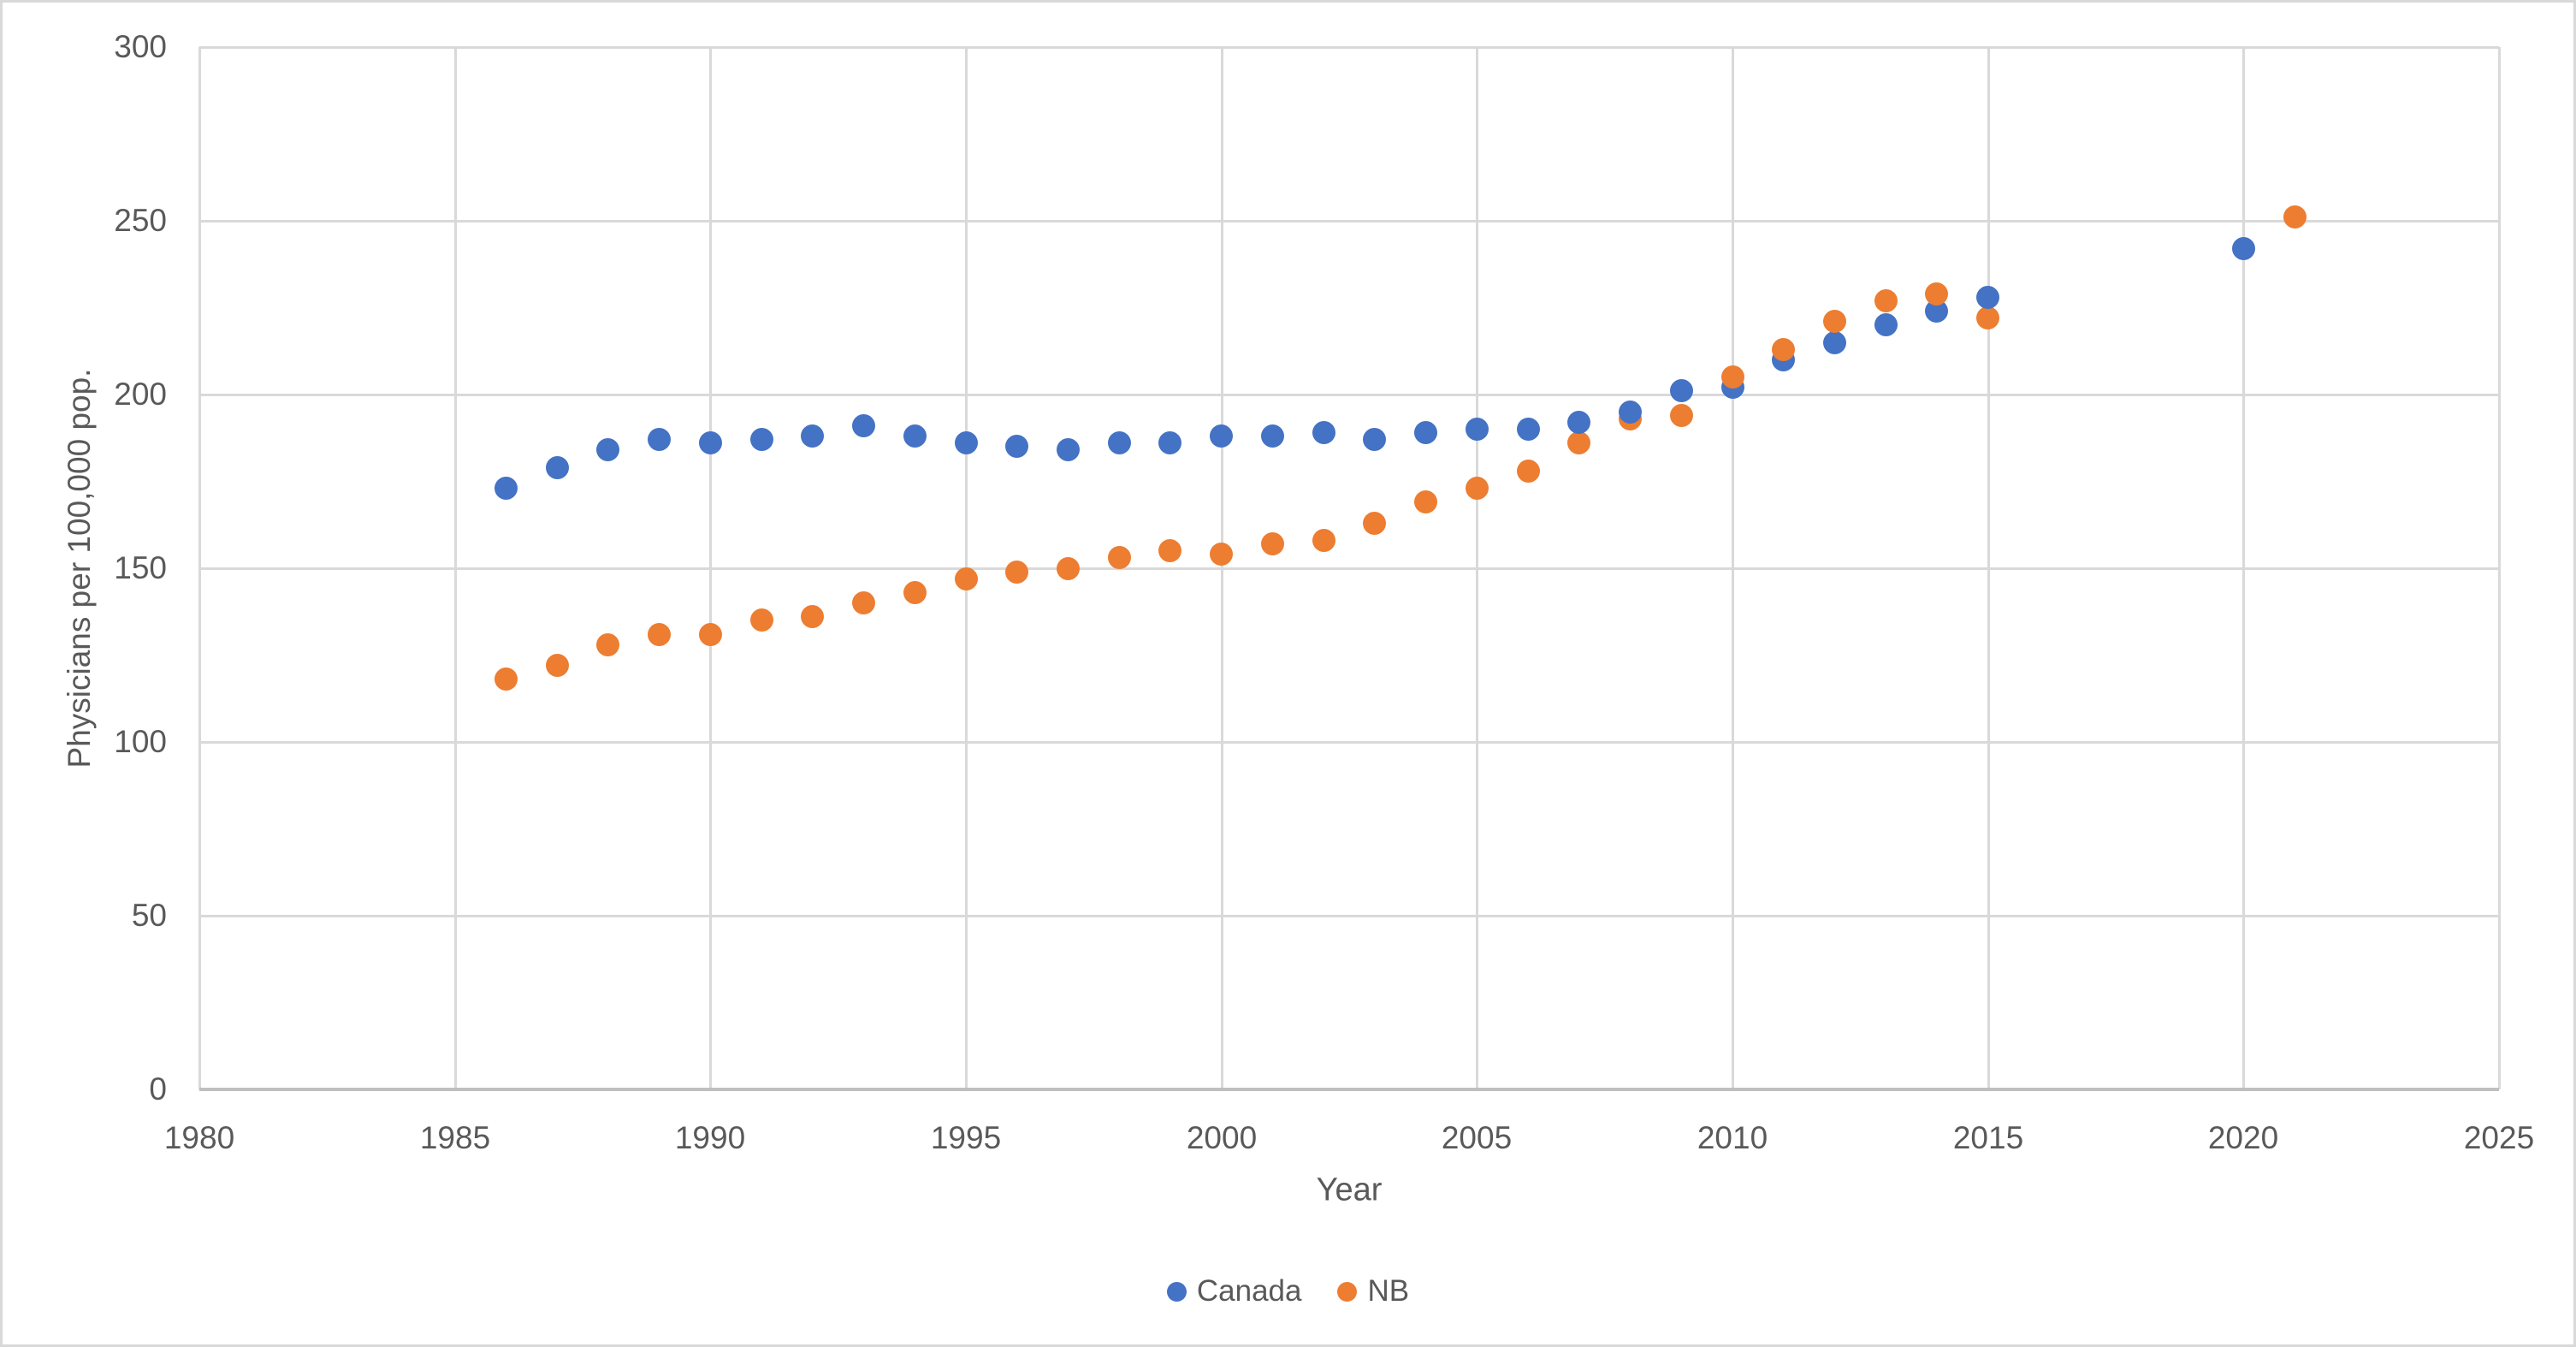 This screenshot has width=2576, height=1347. I want to click on data-point-canada-2002, so click(1323, 433).